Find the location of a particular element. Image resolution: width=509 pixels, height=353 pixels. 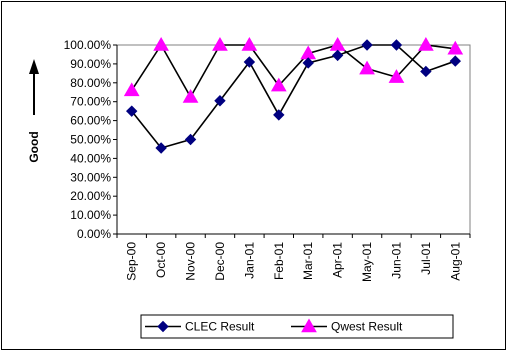

x-tick-label: Sep-00 is located at coordinates (132, 261).